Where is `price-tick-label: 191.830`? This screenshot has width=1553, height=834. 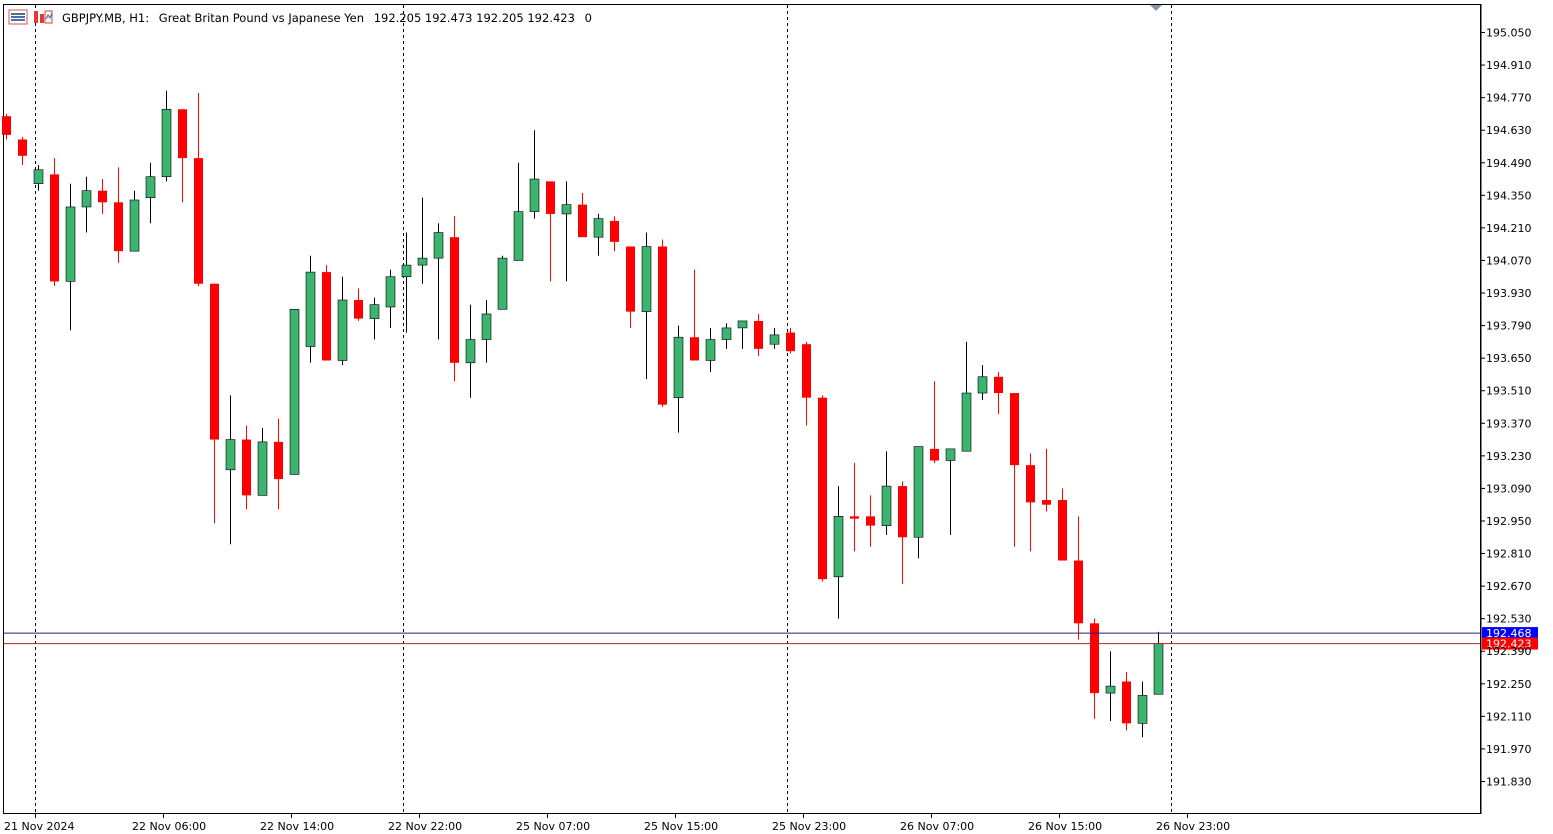
price-tick-label: 191.830 is located at coordinates (1509, 782).